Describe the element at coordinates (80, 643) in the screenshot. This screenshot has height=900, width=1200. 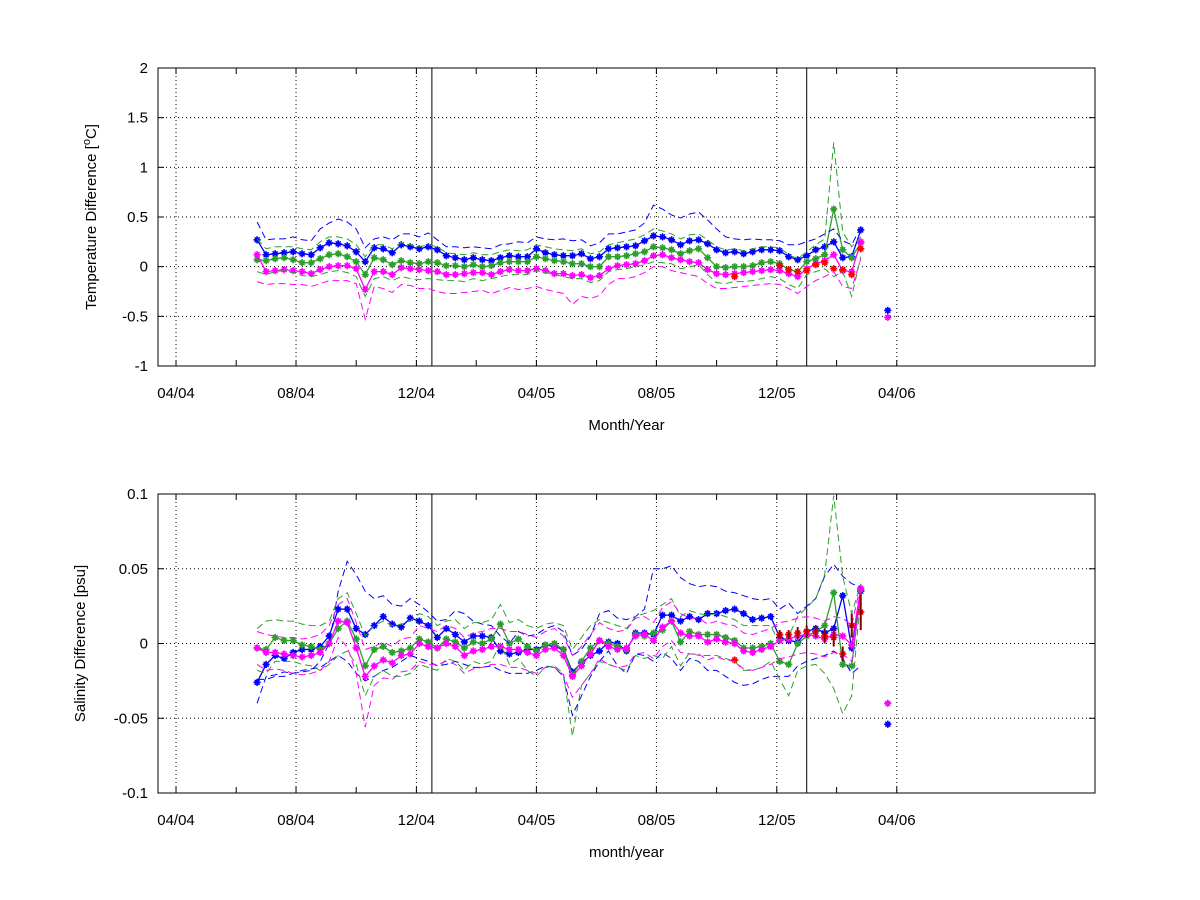
I see `y-axis-label: Salinity Difference [psu]` at that location.